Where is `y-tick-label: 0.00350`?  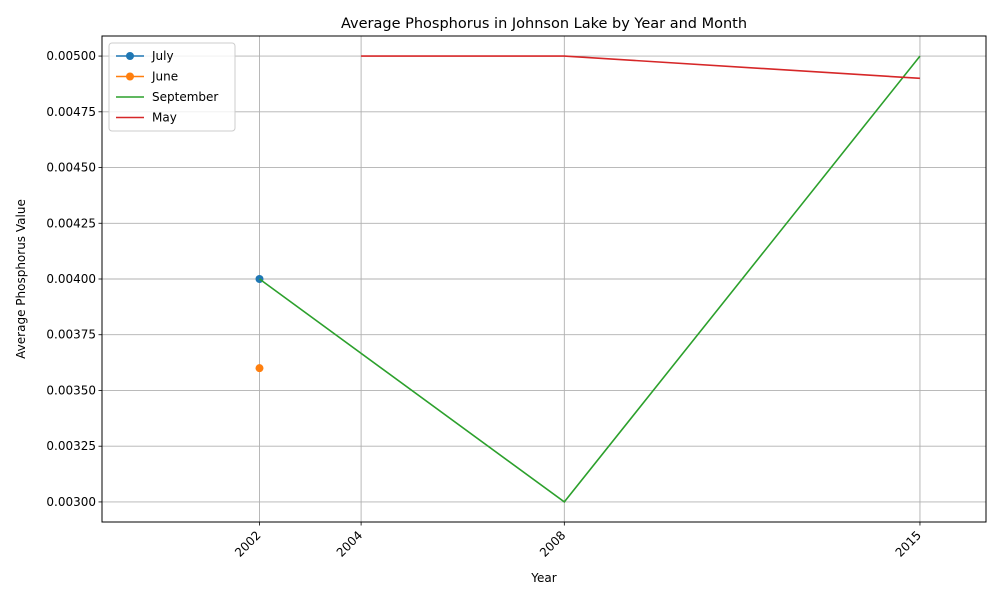
y-tick-label: 0.00350 is located at coordinates (71, 390).